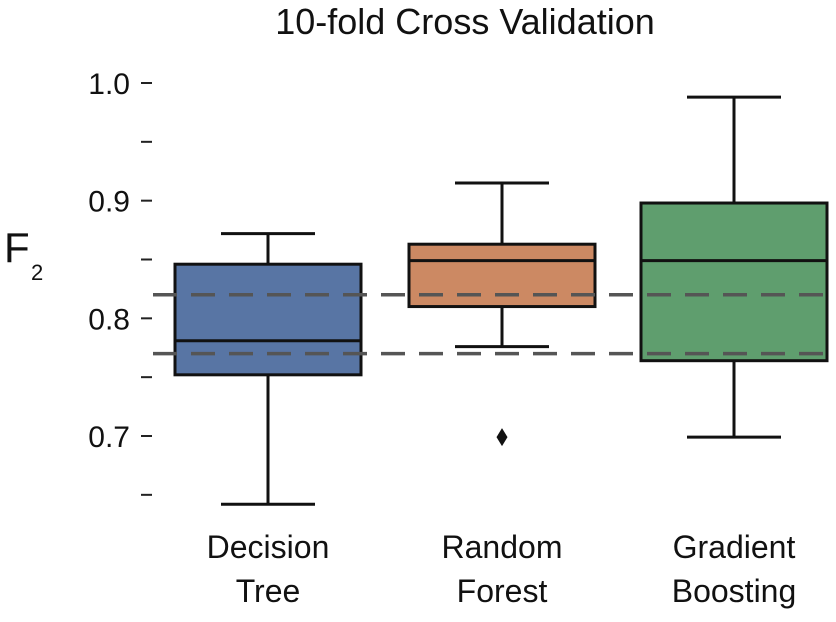  Describe the element at coordinates (268, 591) in the screenshot. I see `x-tick-label: Tree` at that location.